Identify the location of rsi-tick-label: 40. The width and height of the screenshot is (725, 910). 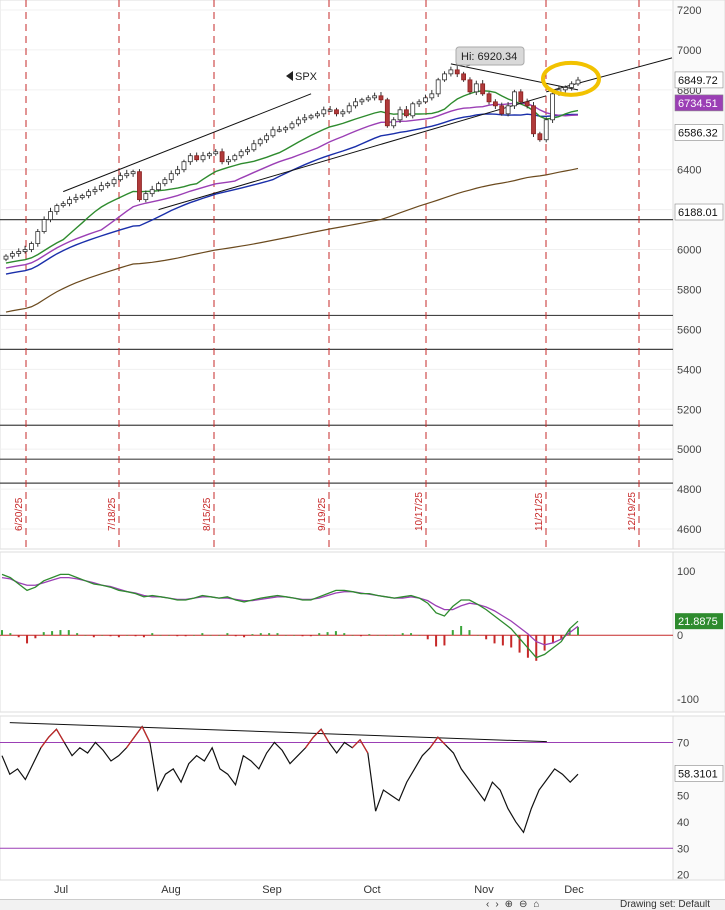
(683, 823).